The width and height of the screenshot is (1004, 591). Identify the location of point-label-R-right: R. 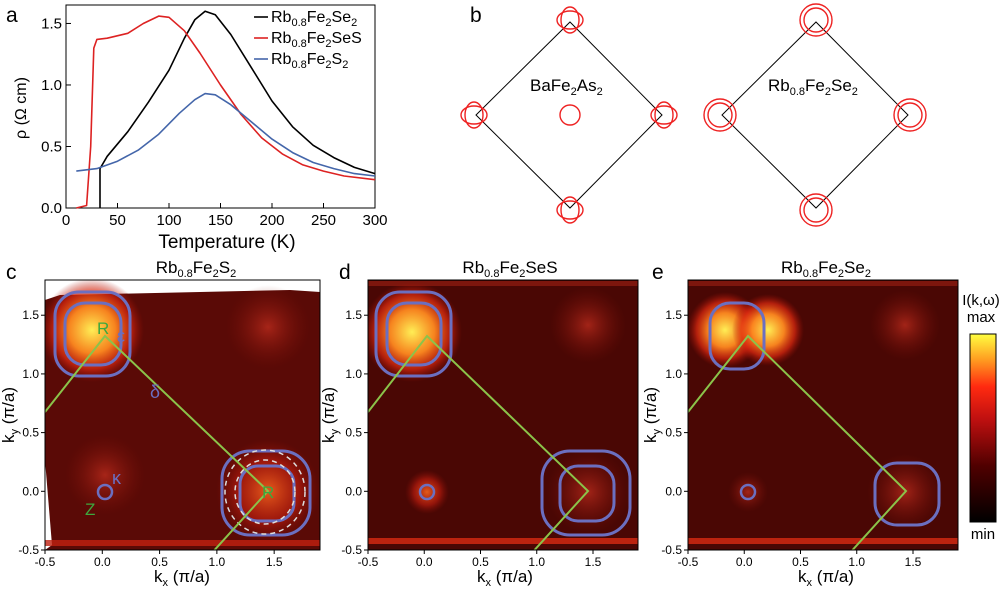
(268, 492).